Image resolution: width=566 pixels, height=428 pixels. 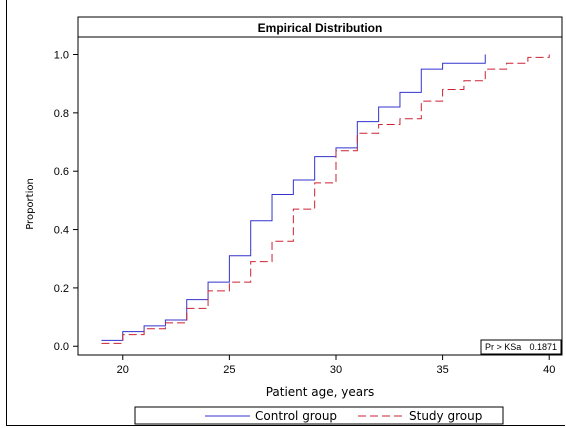 What do you see at coordinates (442, 370) in the screenshot?
I see `x-tick-label: 35` at bounding box center [442, 370].